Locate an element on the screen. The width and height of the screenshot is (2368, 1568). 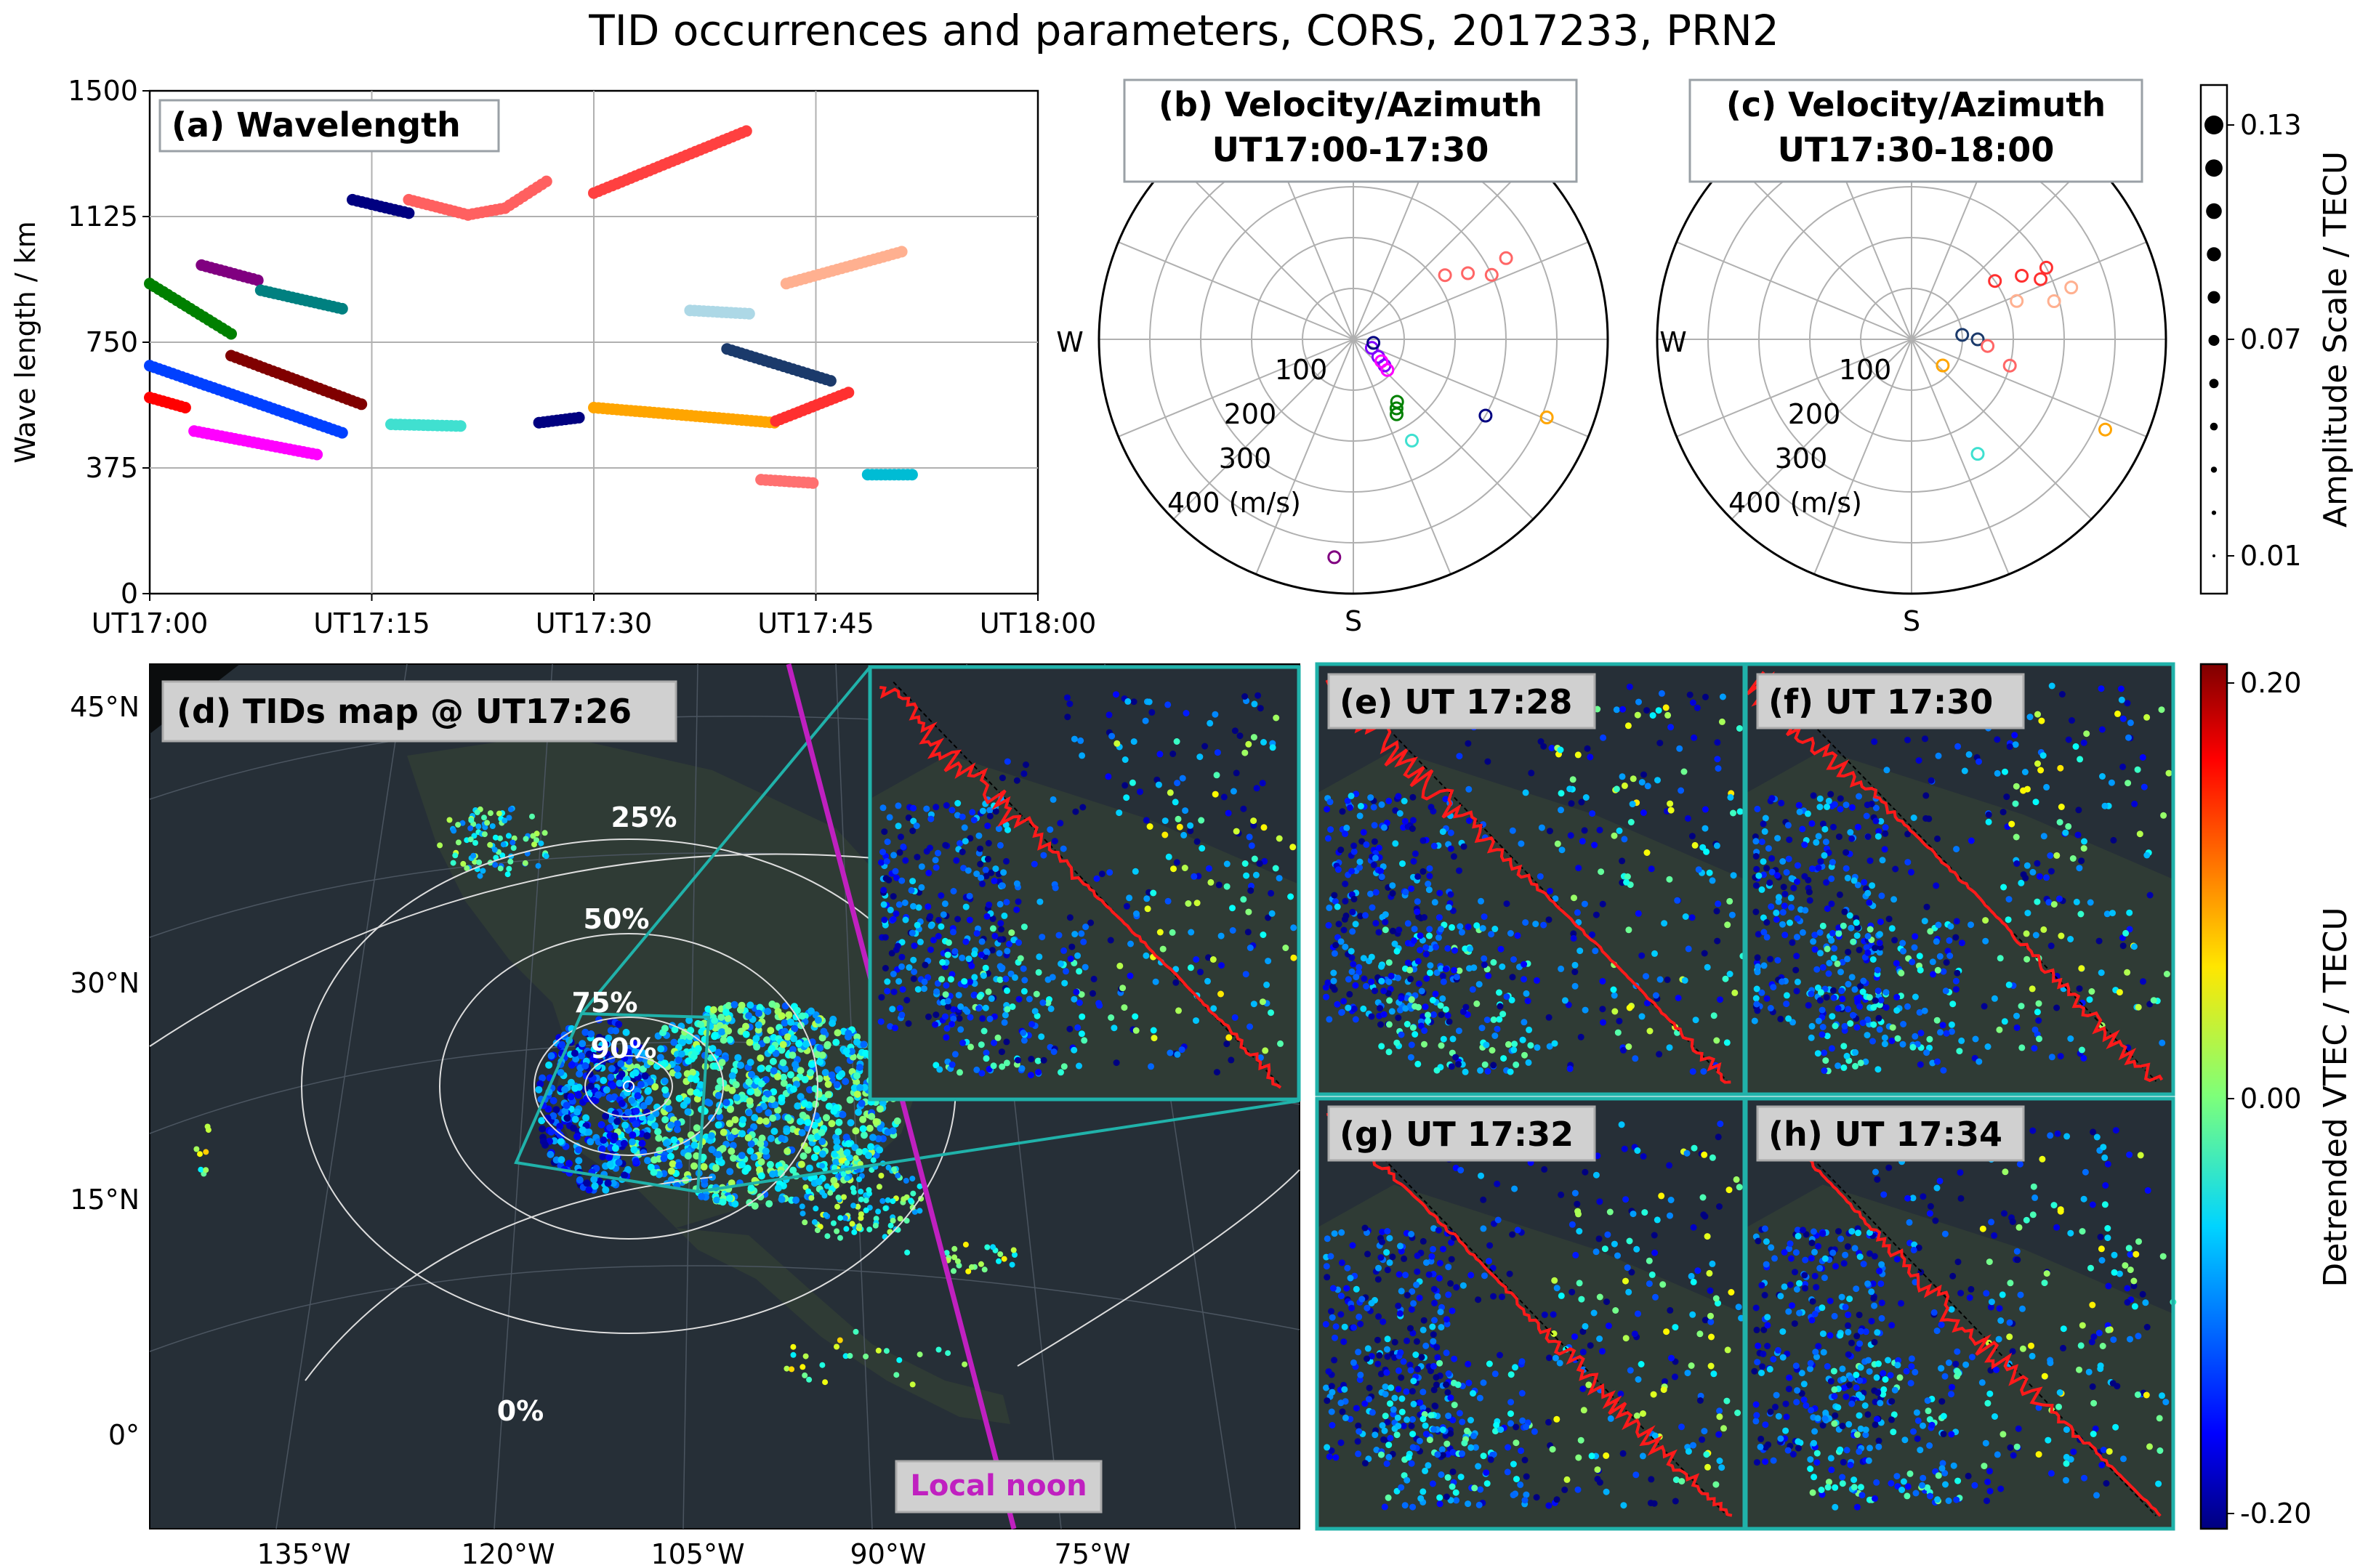
contour-label-0: 0% is located at coordinates (520, 1411).